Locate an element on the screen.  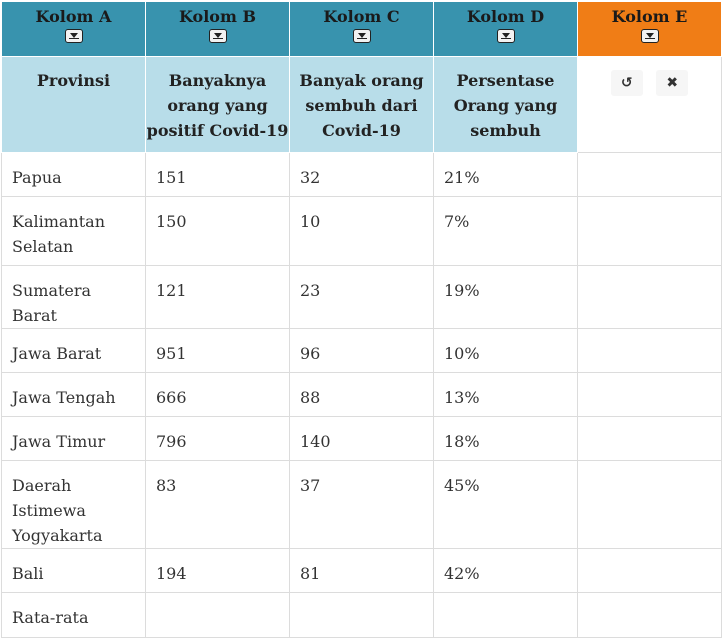
subheader-persentase: Persentase Orang yang sembuh is located at coordinates (505, 104).